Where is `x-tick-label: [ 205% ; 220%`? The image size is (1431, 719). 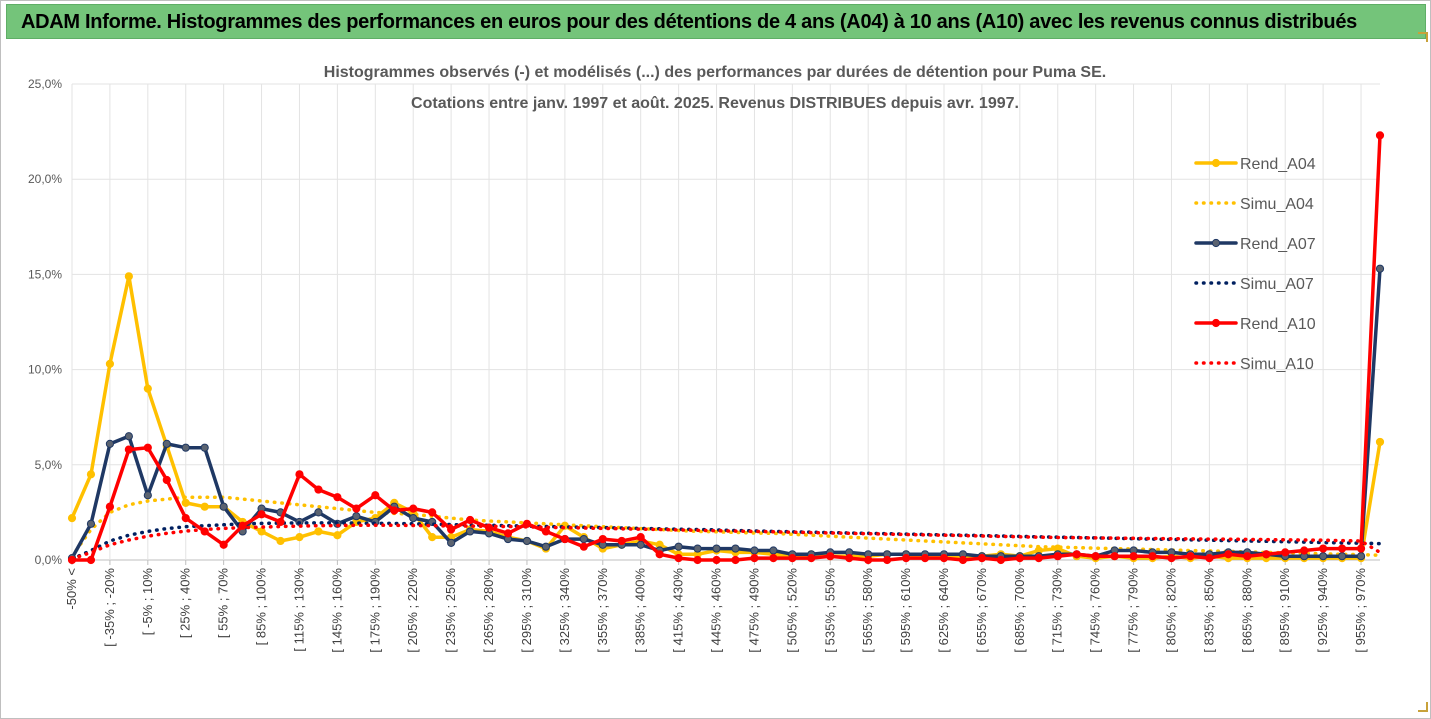
x-tick-label: [ 205% ; 220% is located at coordinates (412, 610).